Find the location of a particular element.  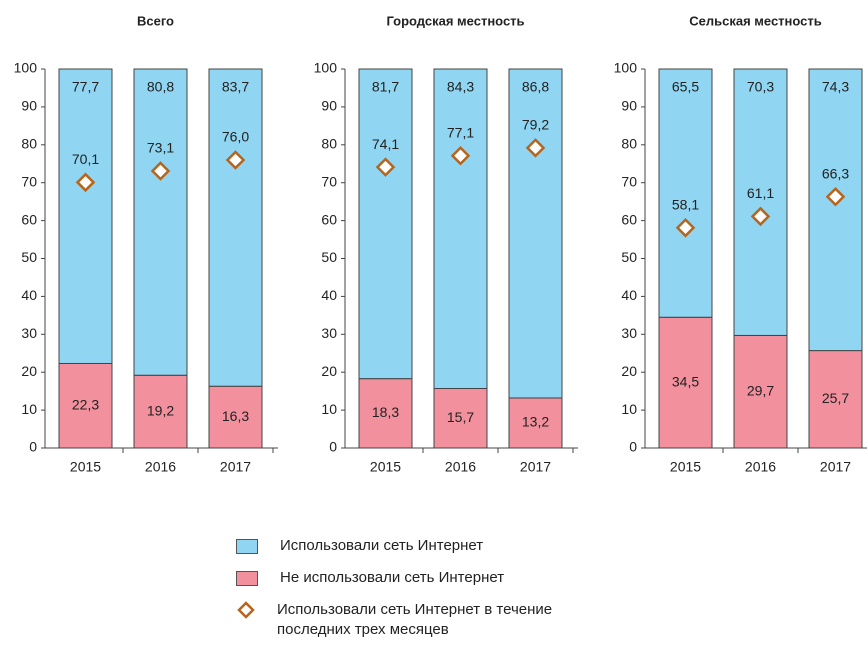

legend-item: Не использовали сеть Интернет is located at coordinates (421, 578).